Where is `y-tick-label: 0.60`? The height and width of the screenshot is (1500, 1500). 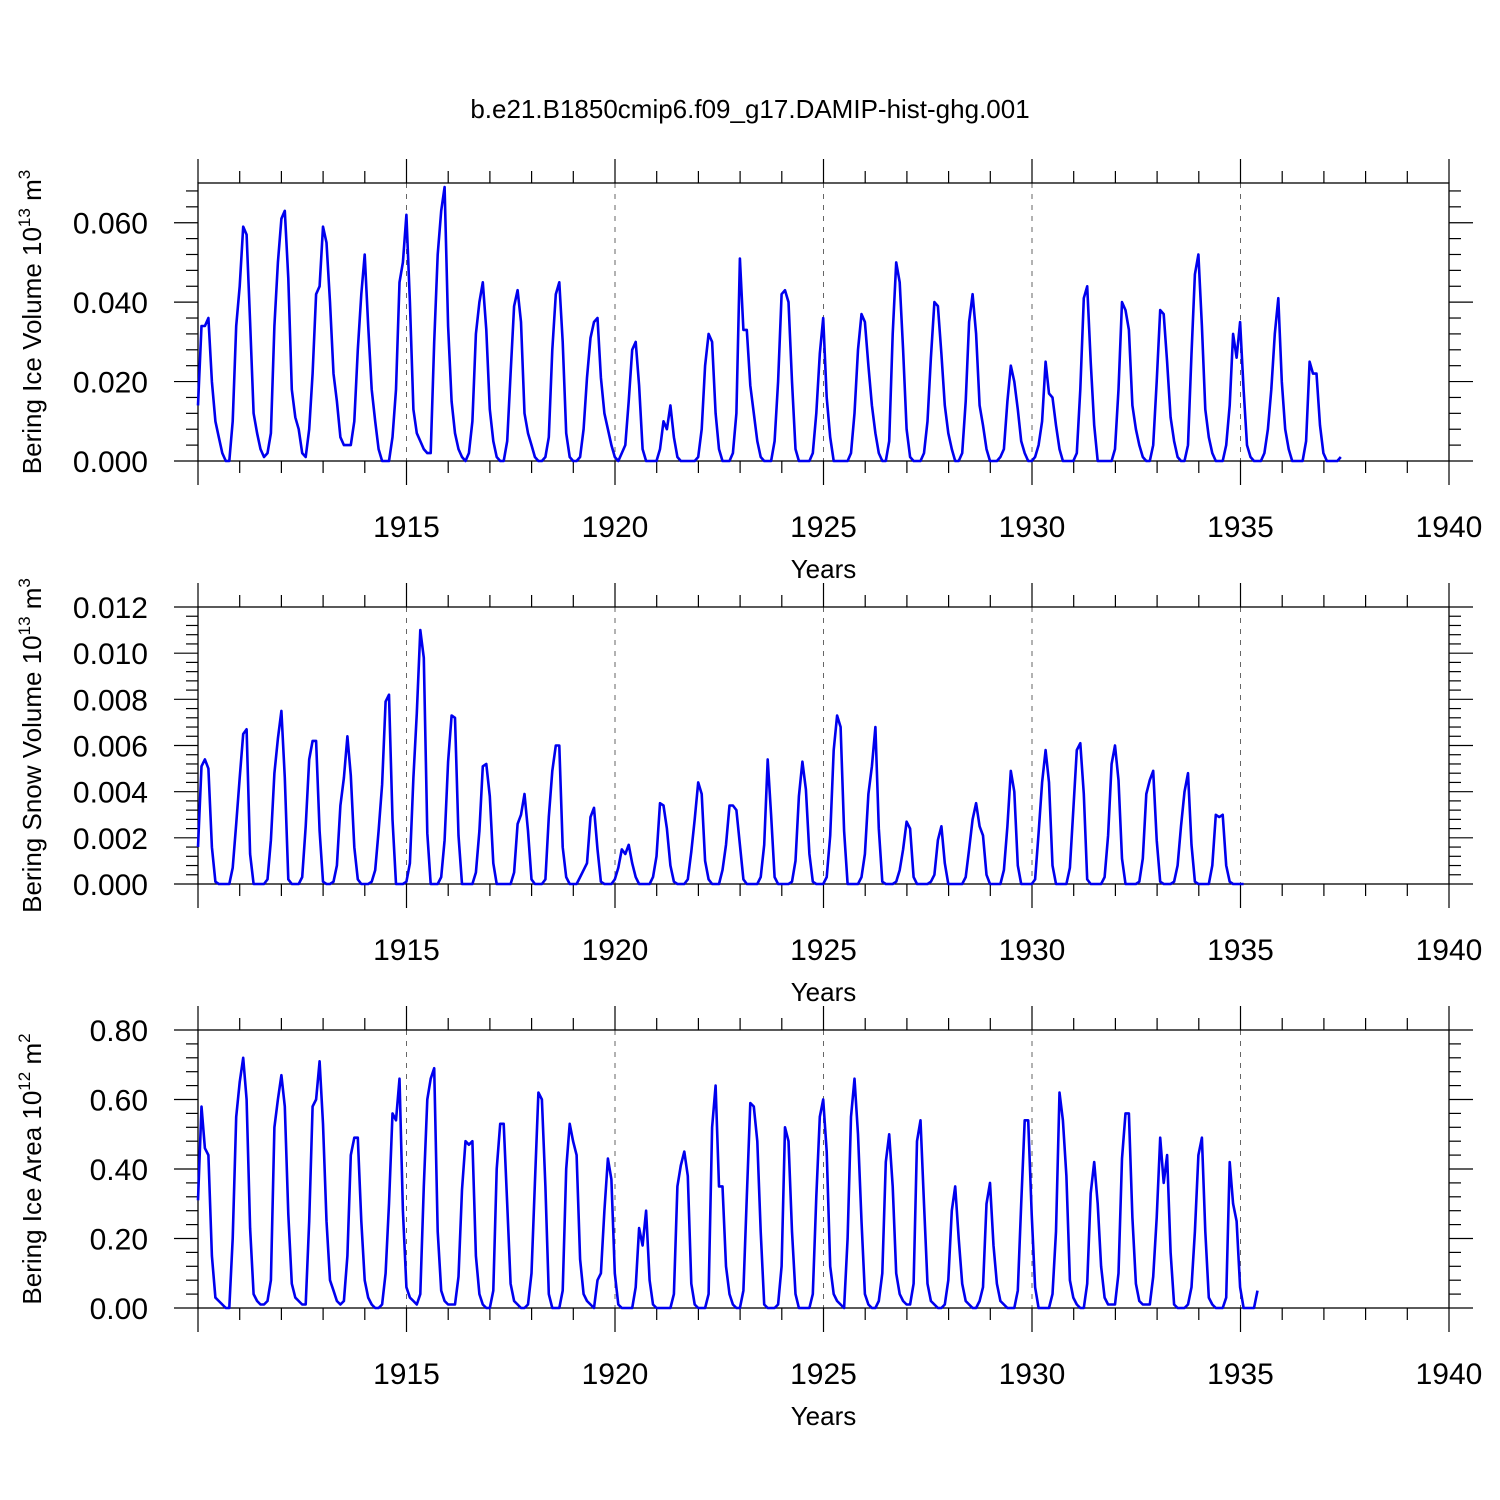 y-tick-label: 0.60 is located at coordinates (119, 1101).